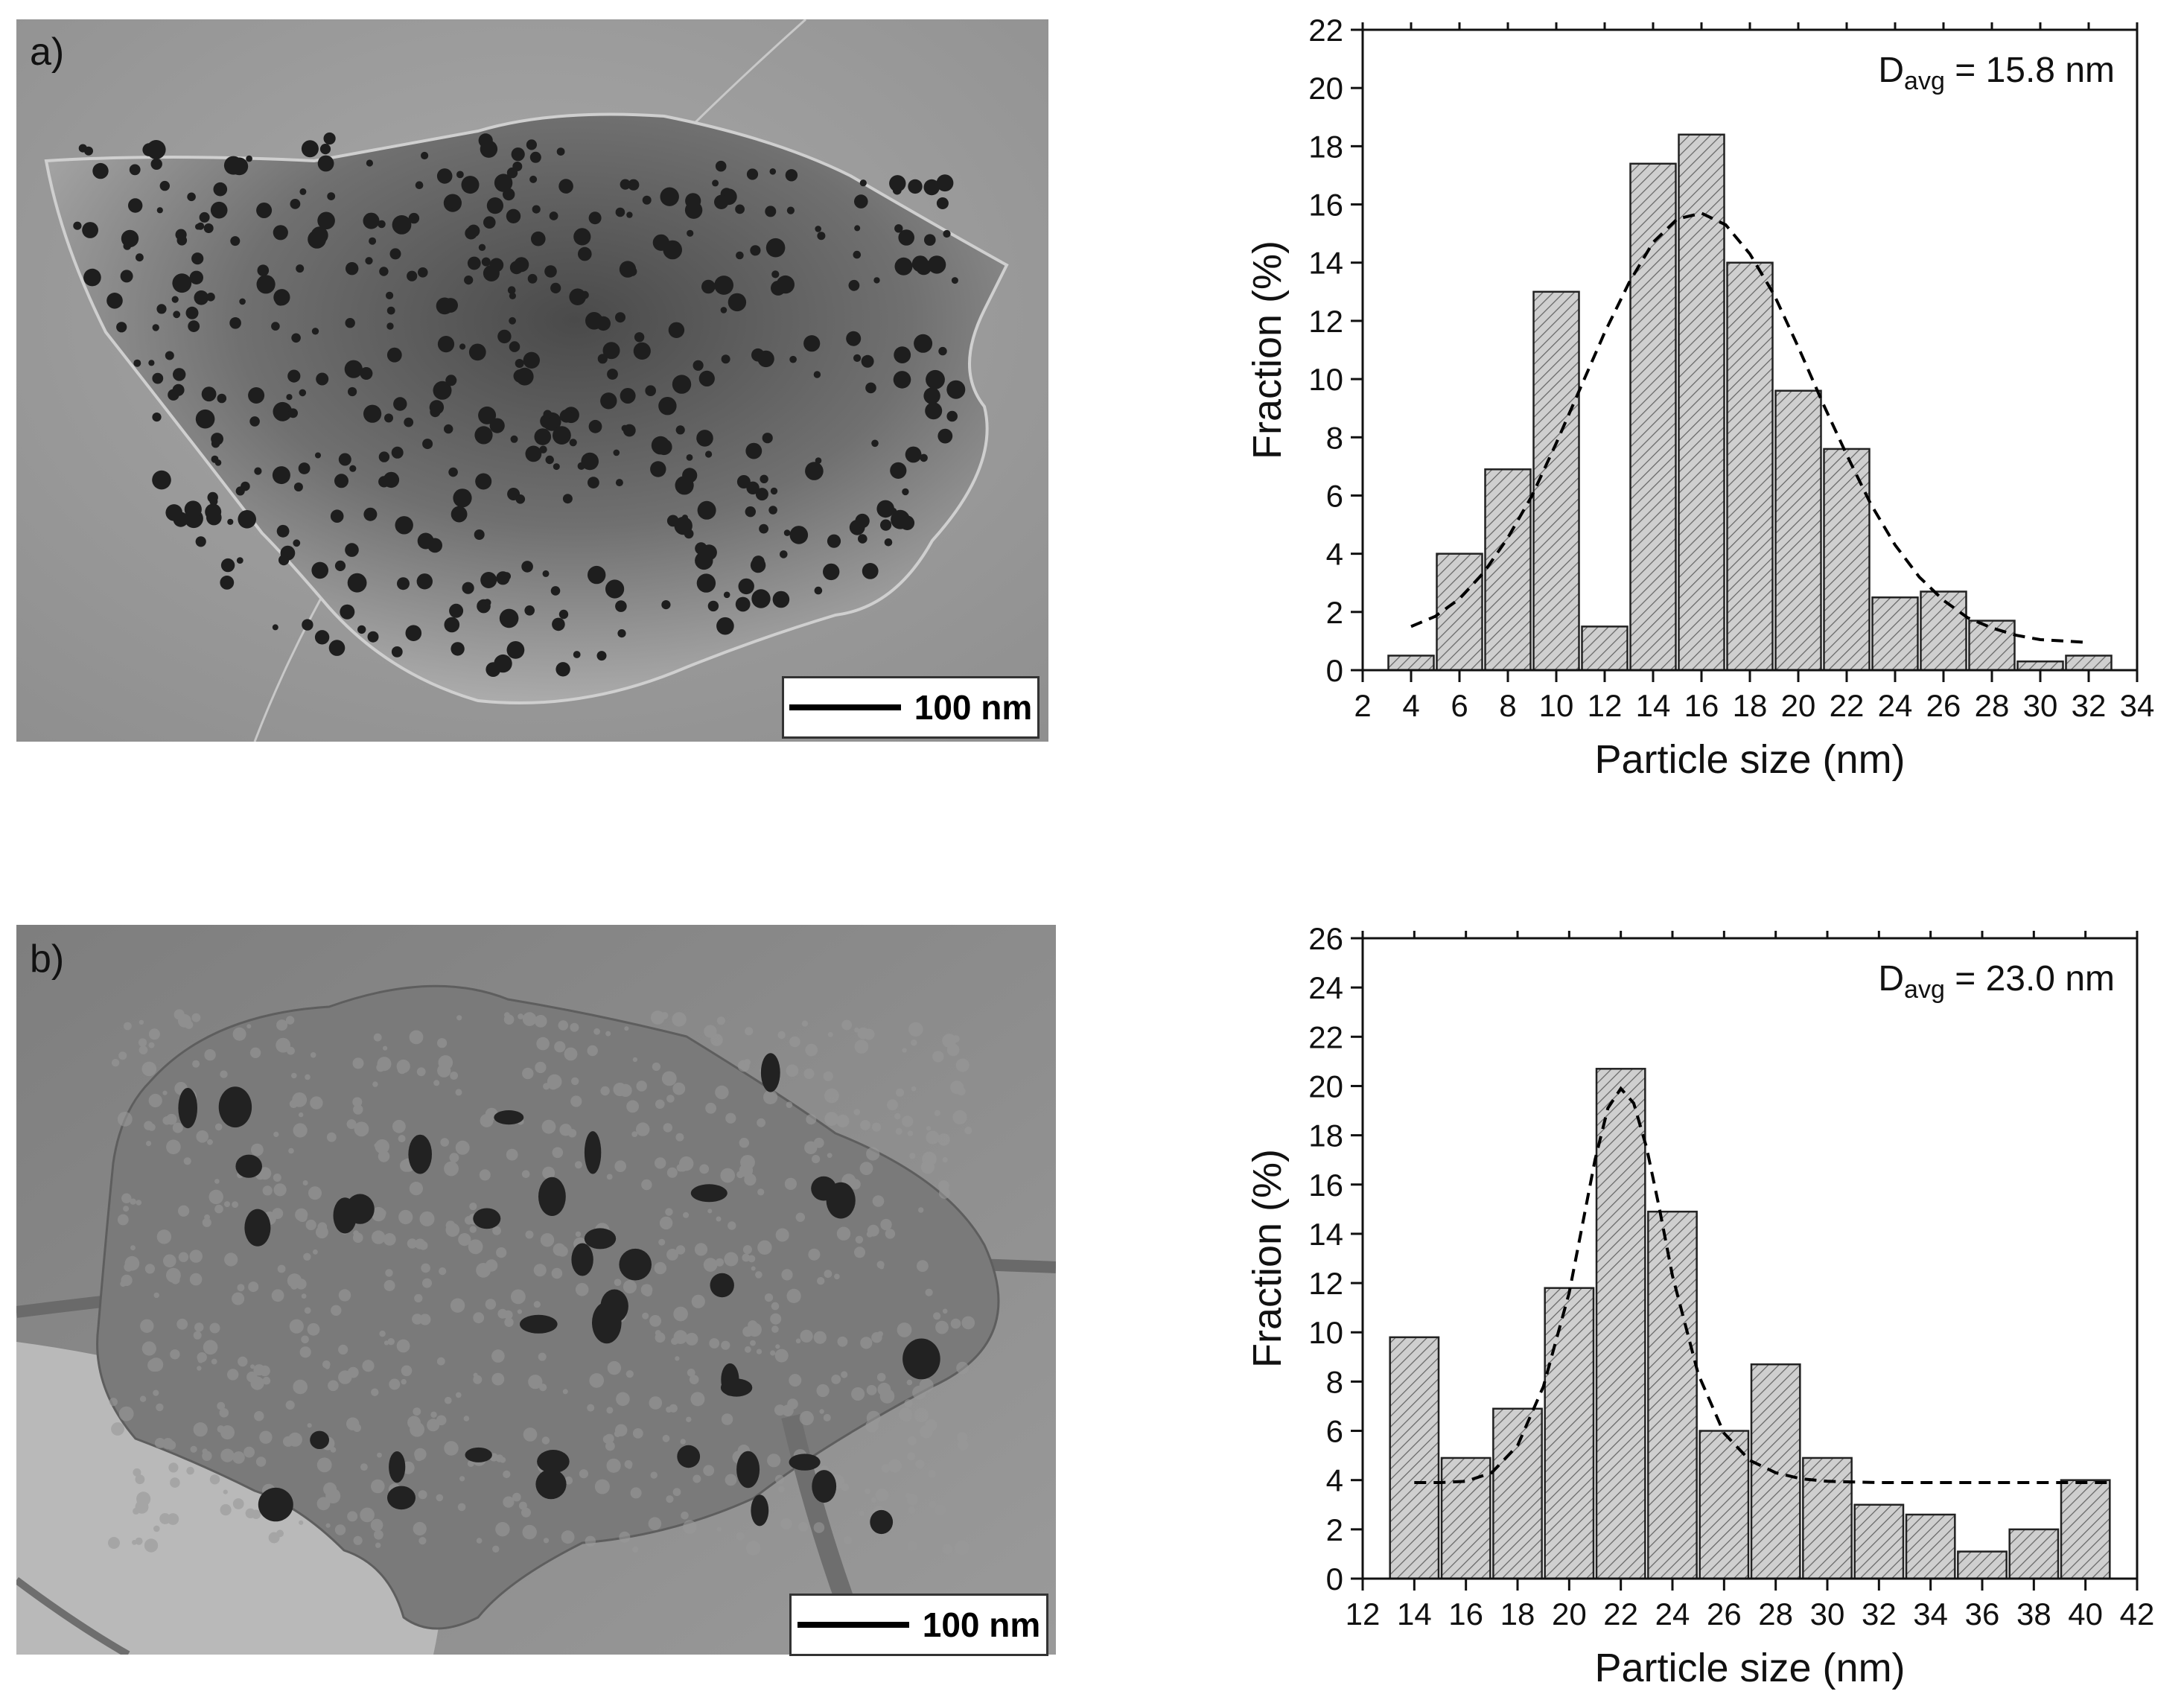  What do you see at coordinates (1334, 671) in the screenshot?
I see `y-tick-label: 0` at bounding box center [1334, 671].